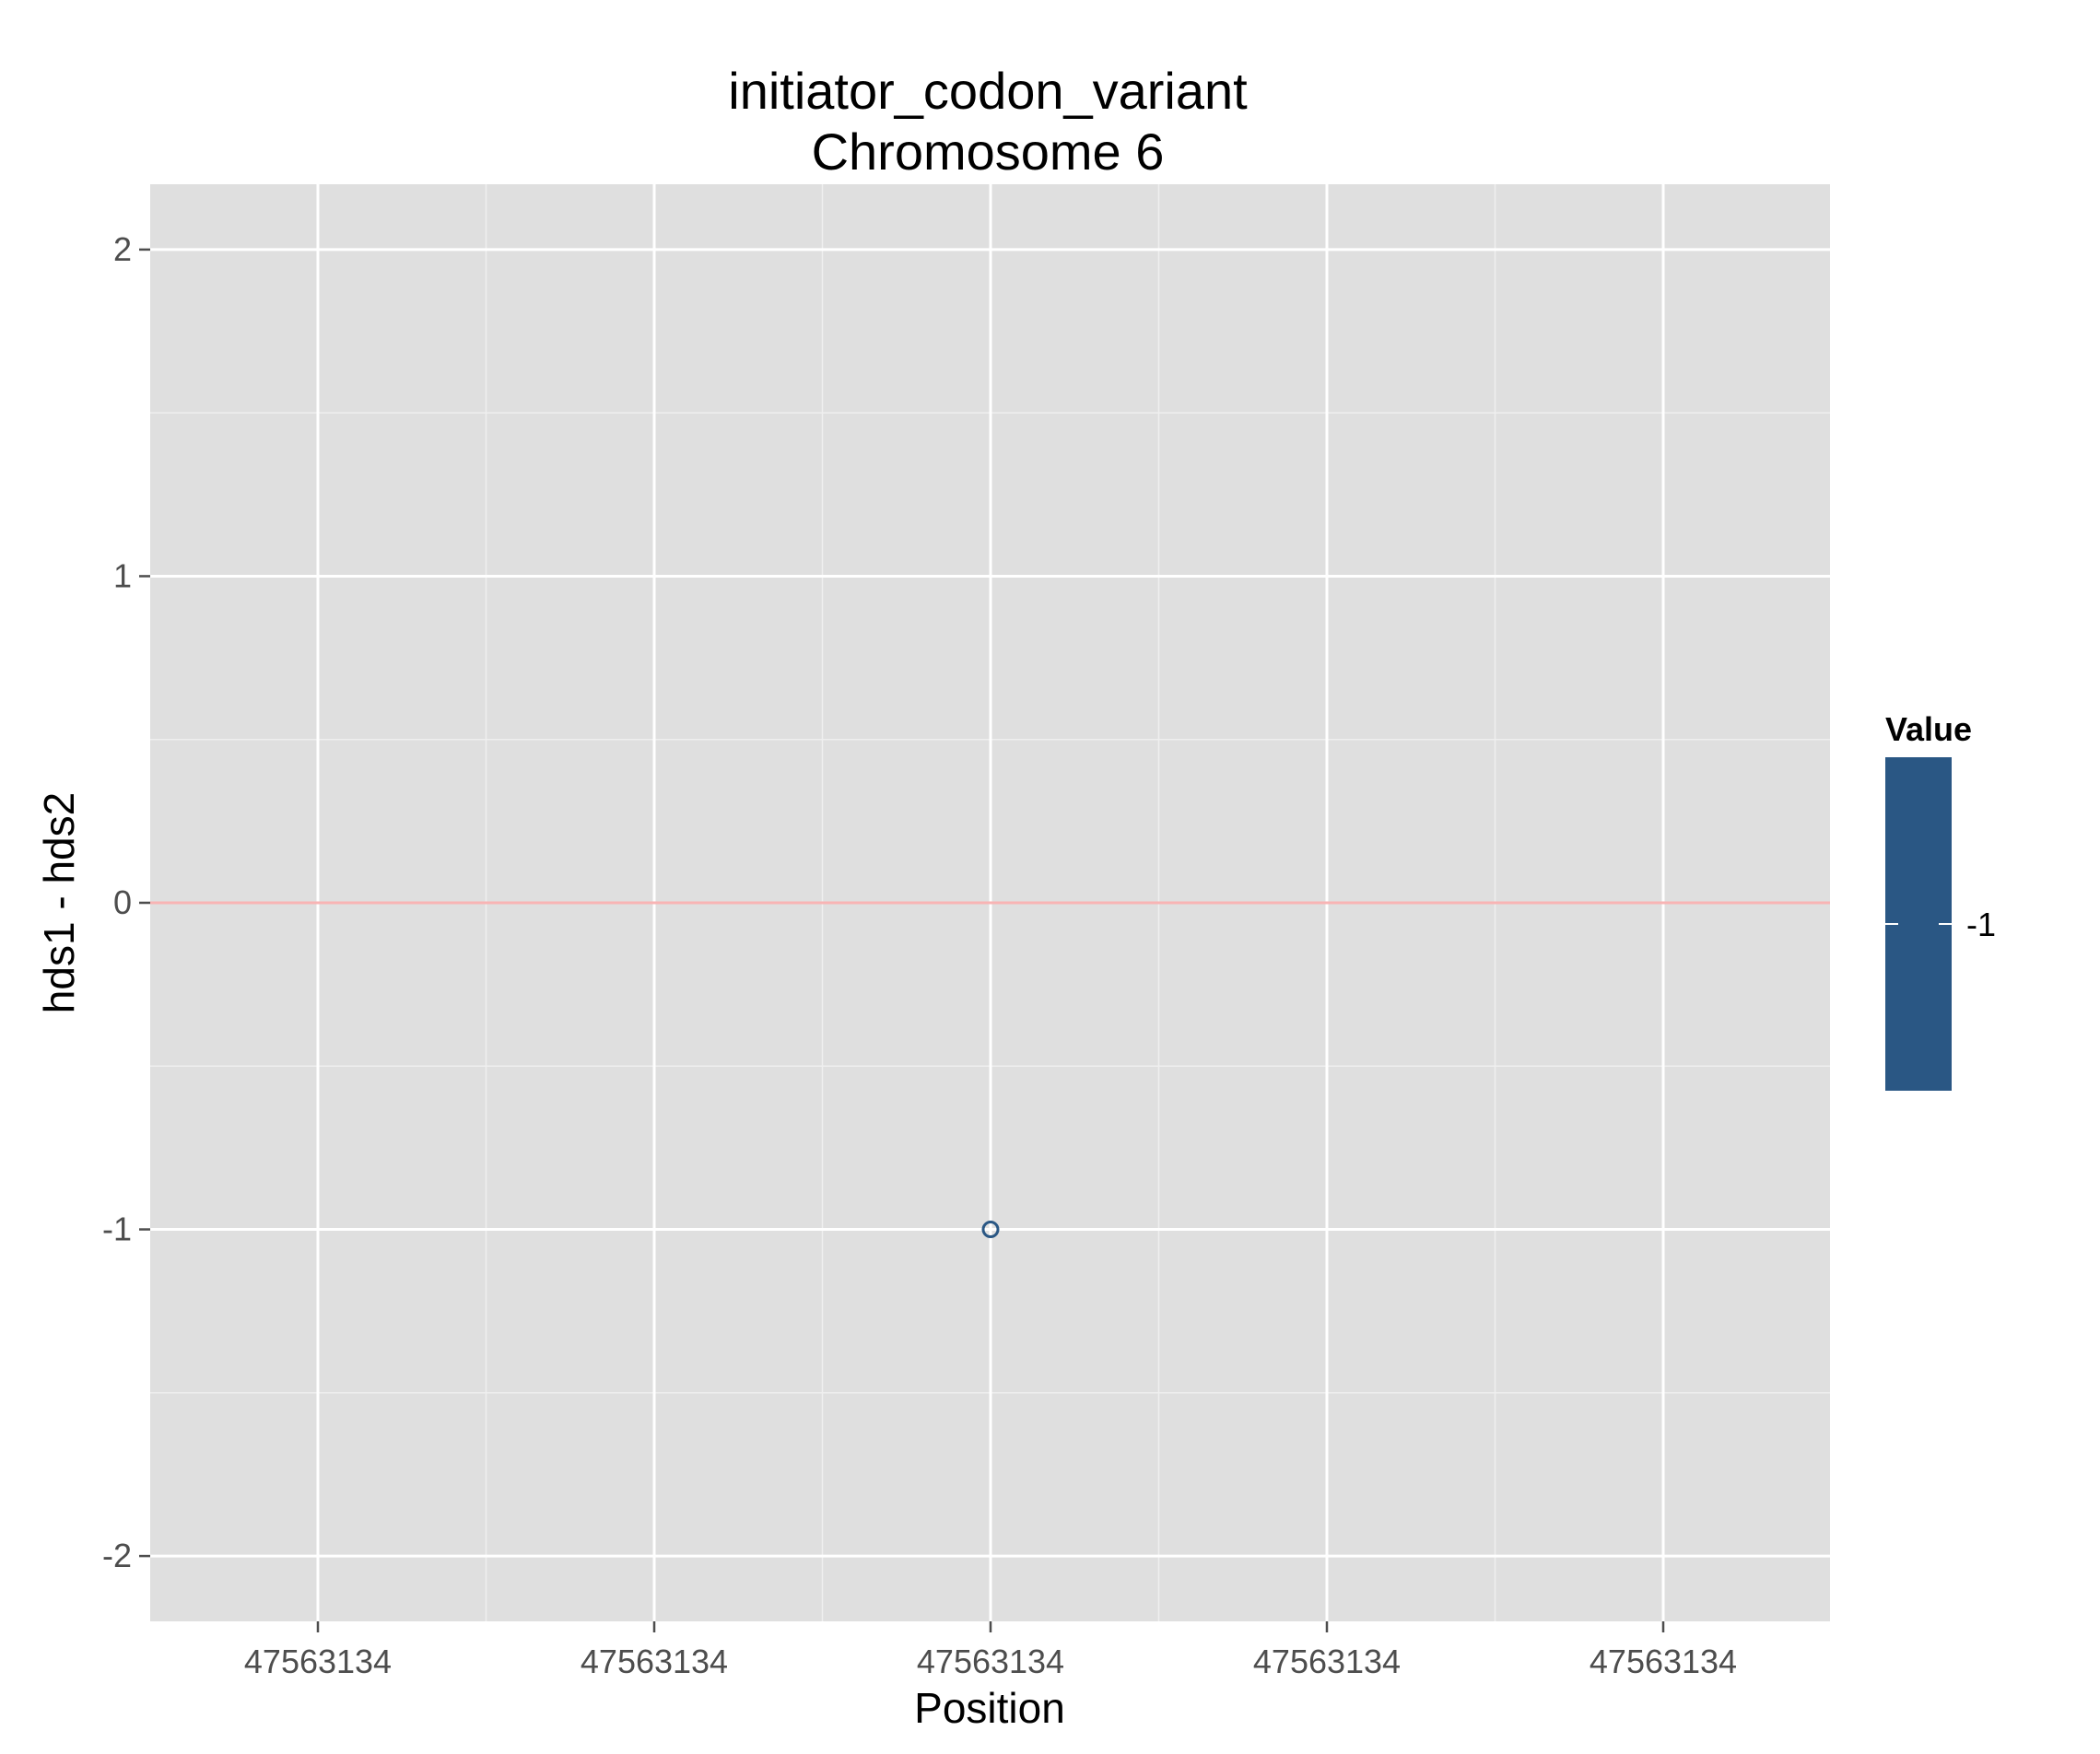  Describe the element at coordinates (989, 152) in the screenshot. I see `chart-title-line-2: Chromosome 6` at that location.